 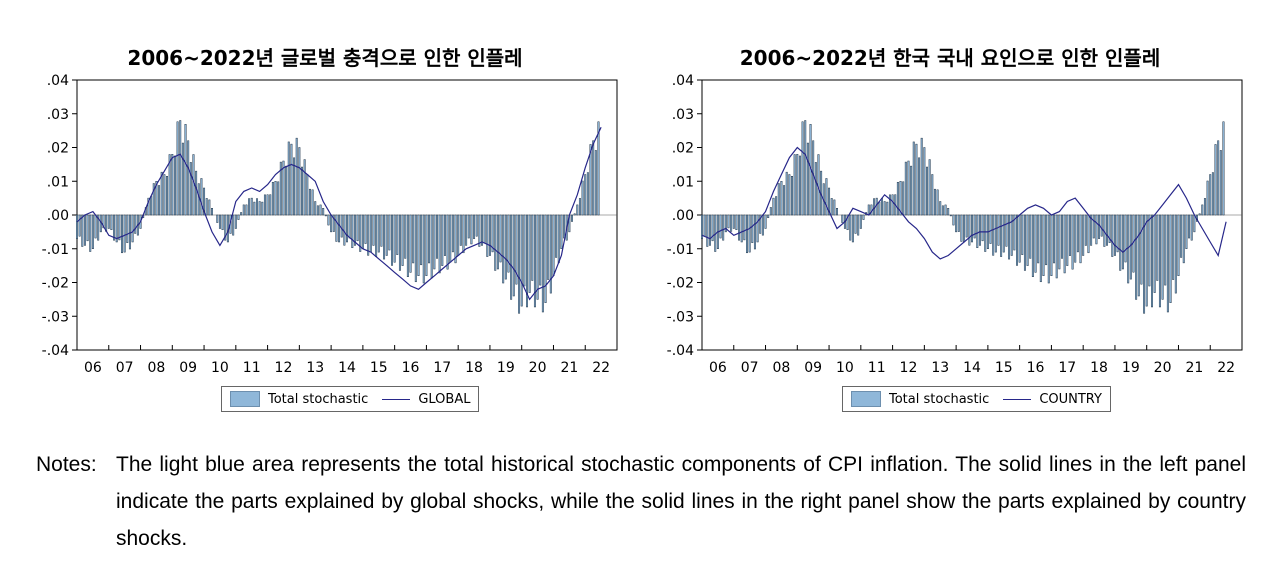 What do you see at coordinates (813, 368) in the screenshot?
I see `x-tick-label: 09` at bounding box center [813, 368].